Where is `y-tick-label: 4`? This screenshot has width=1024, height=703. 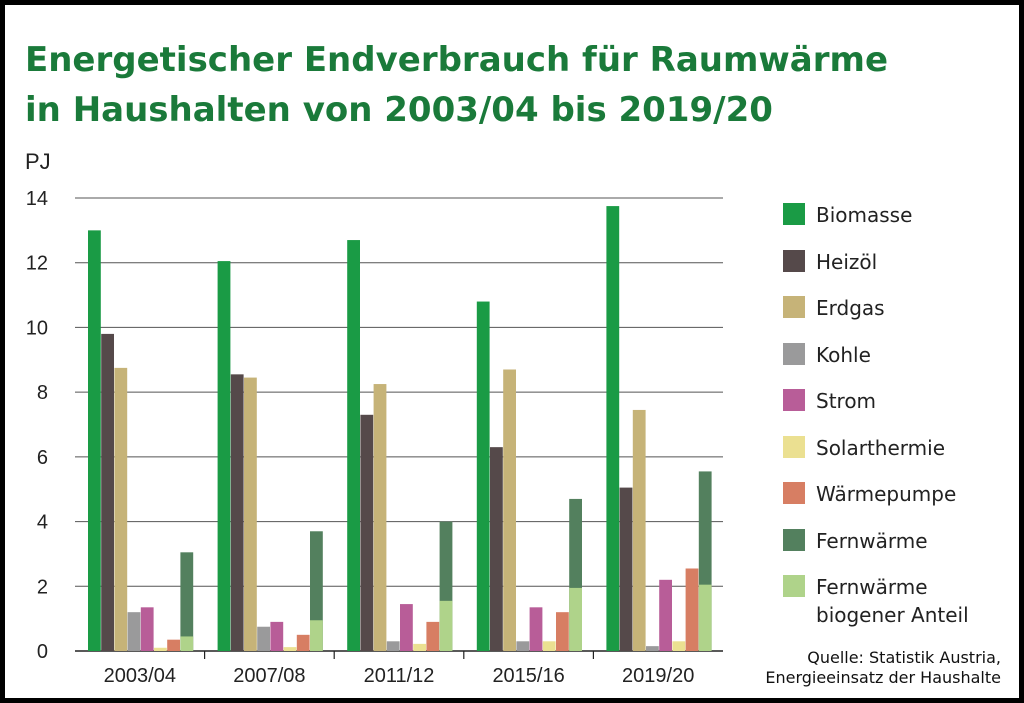 y-tick-label: 4 is located at coordinates (42, 523).